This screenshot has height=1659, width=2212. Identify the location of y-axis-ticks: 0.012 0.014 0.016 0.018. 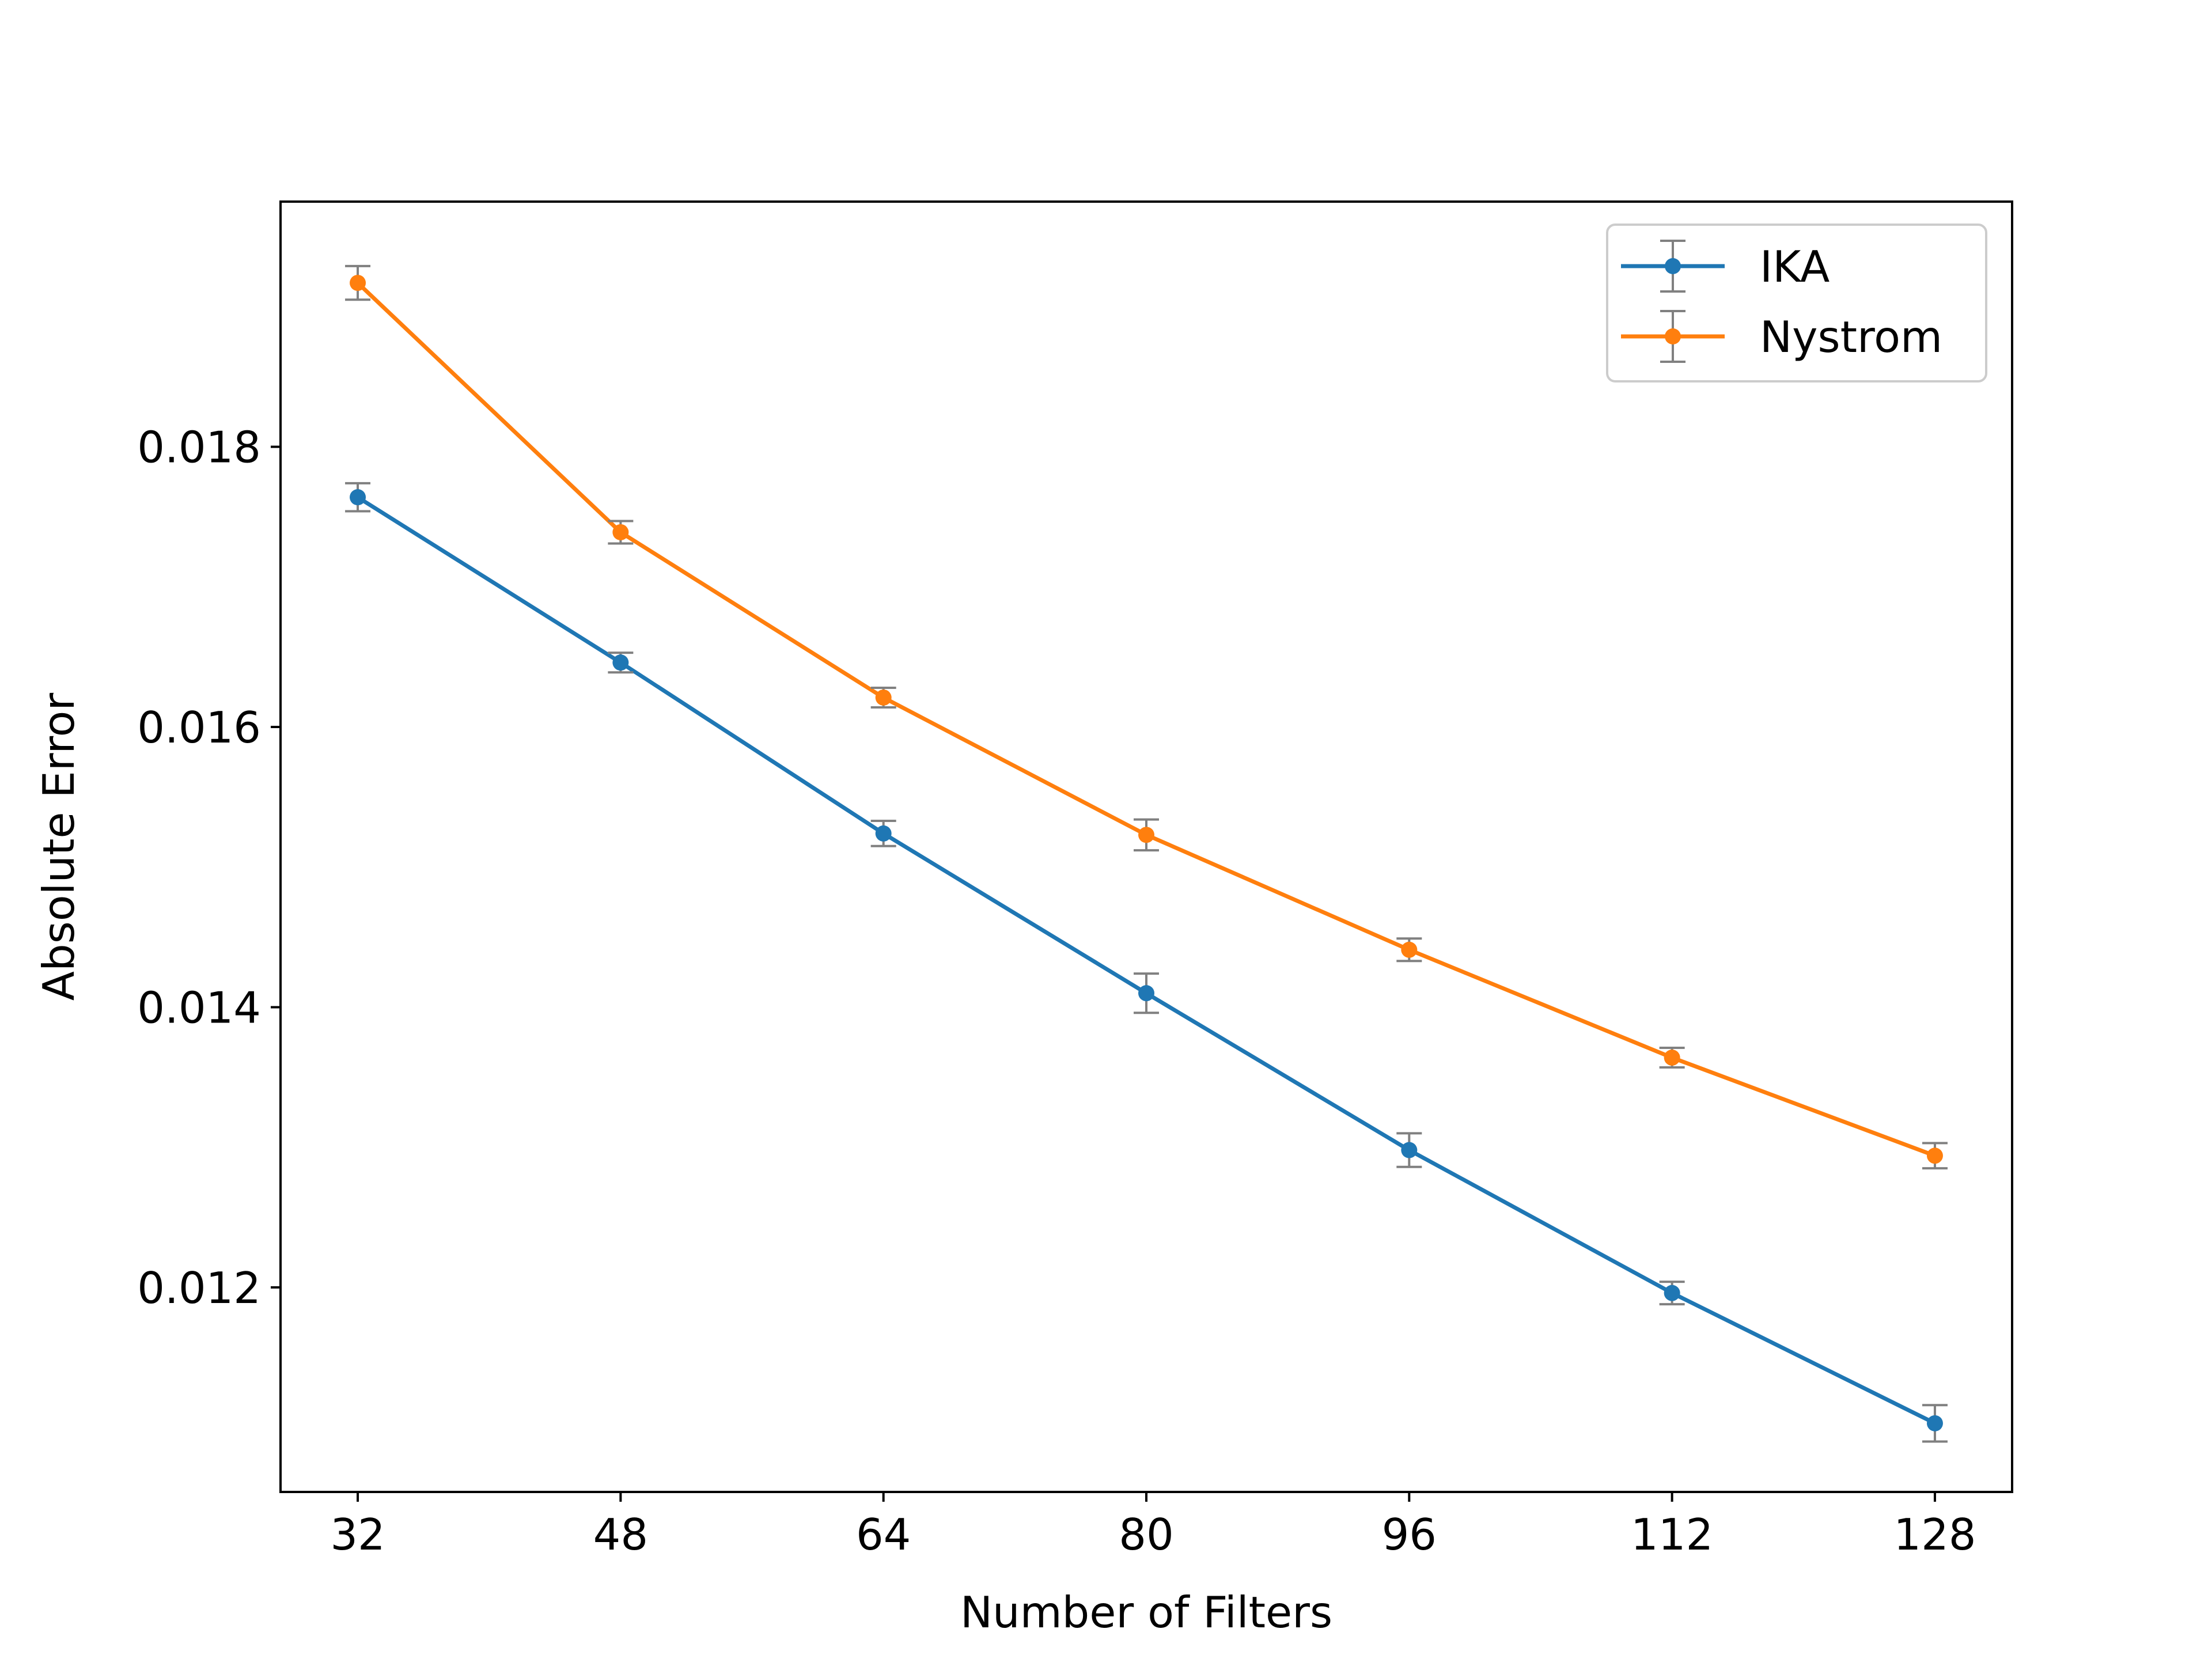
(209, 867).